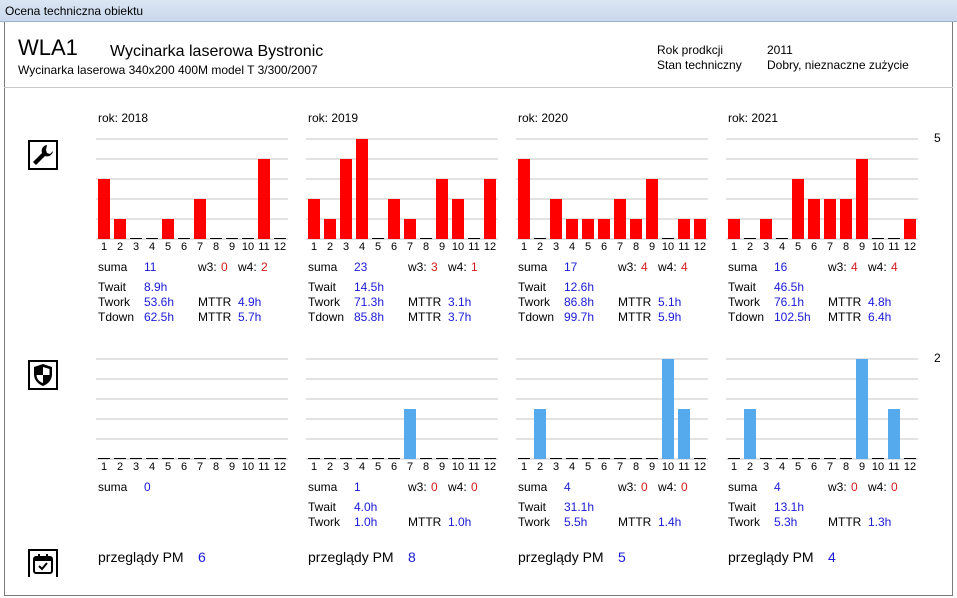 Image resolution: width=957 pixels, height=598 pixels. I want to click on failures-chart-2018: 1 2 3 4 5 6 7 8 9 10 11 12, so click(192, 195).